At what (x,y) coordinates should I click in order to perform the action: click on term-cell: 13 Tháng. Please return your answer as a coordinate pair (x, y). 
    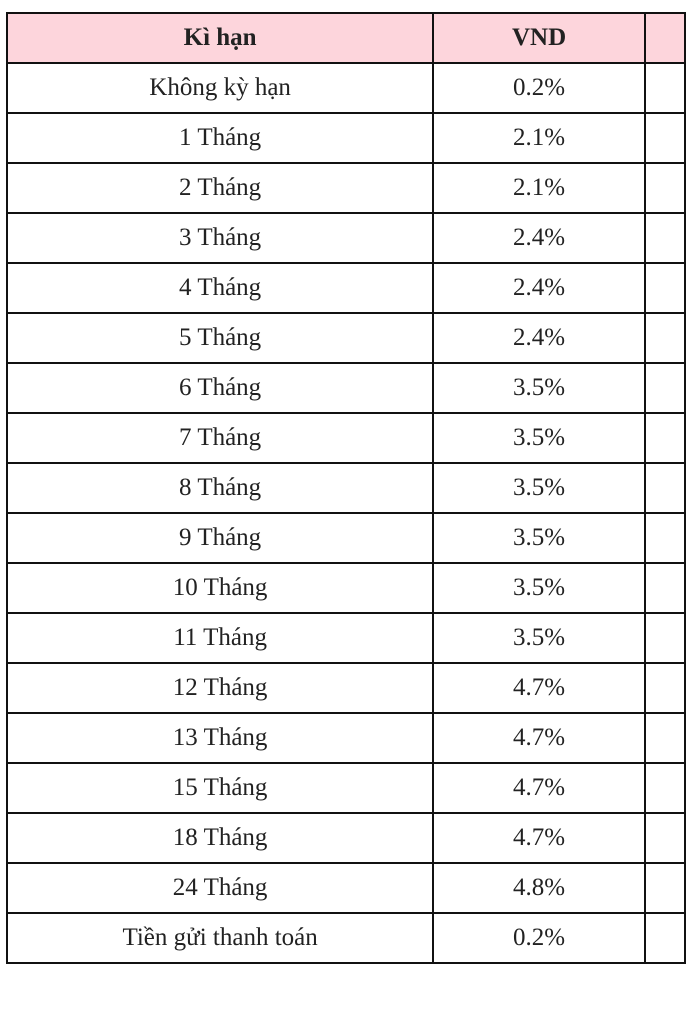
    Looking at the image, I should click on (220, 738).